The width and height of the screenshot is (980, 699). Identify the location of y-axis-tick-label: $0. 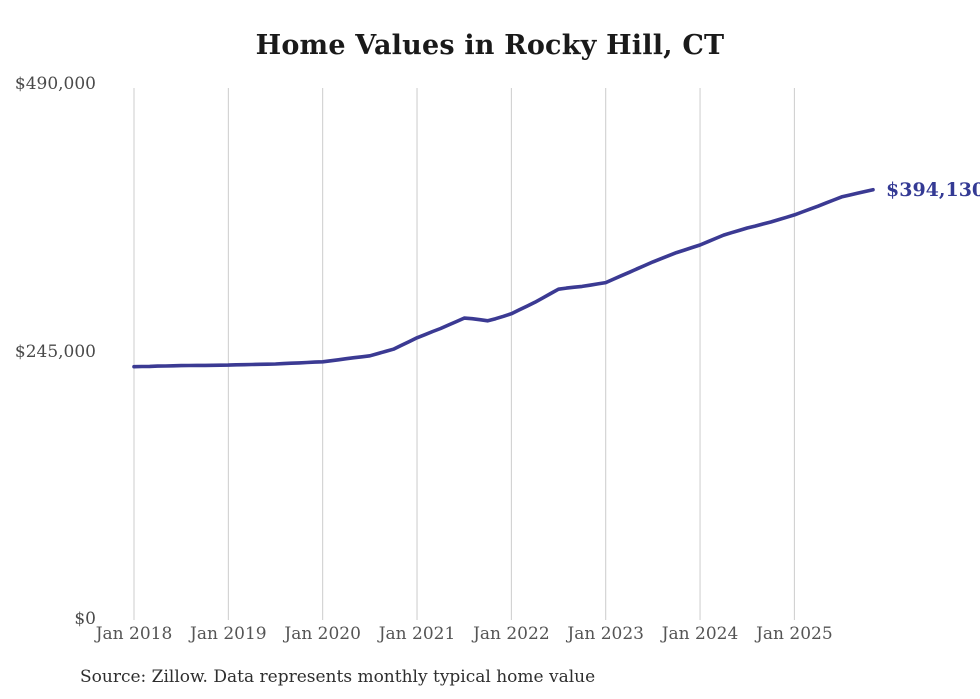
(85, 619).